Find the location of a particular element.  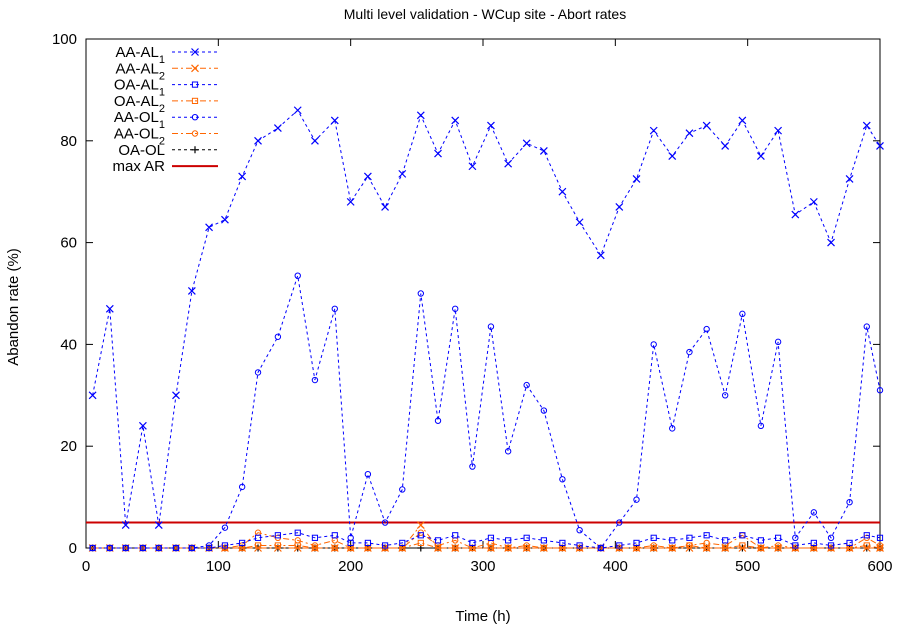

x-tick-label: 500 is located at coordinates (747, 566).